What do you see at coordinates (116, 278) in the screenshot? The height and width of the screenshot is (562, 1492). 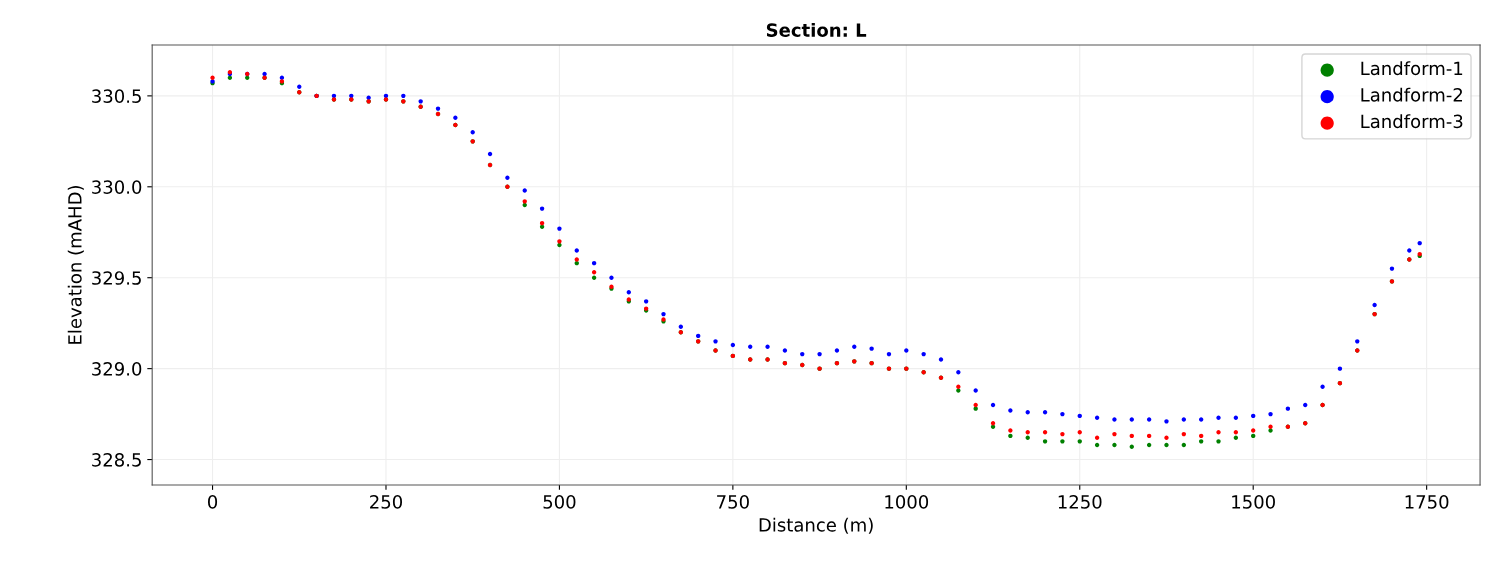 I see `y-tick-label: 329.5` at bounding box center [116, 278].